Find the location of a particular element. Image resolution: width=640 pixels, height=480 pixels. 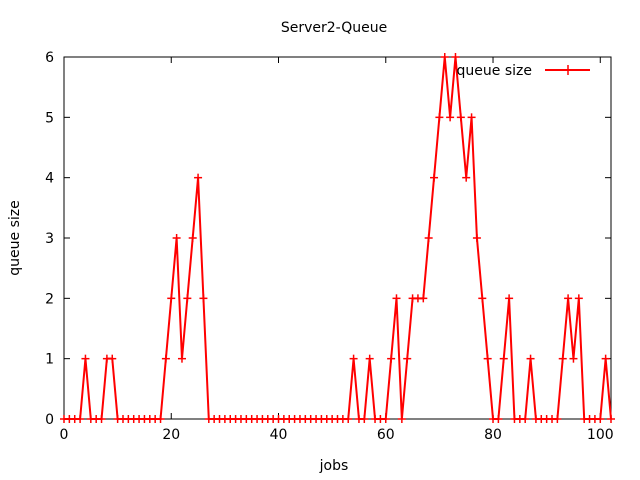

y-tick-label: 6 is located at coordinates (49, 58).